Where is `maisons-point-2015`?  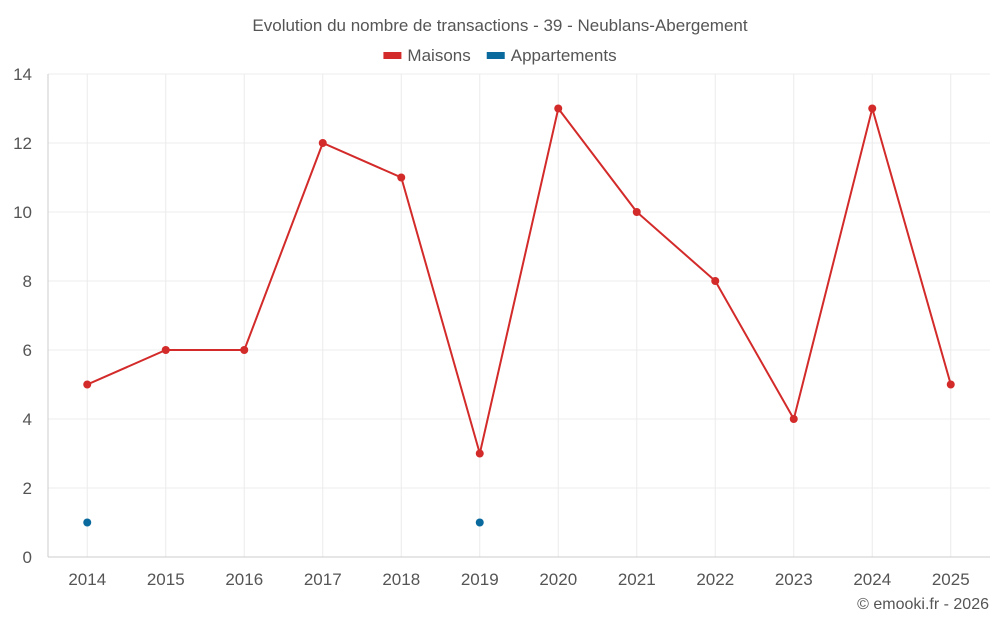
maisons-point-2015 is located at coordinates (165, 350).